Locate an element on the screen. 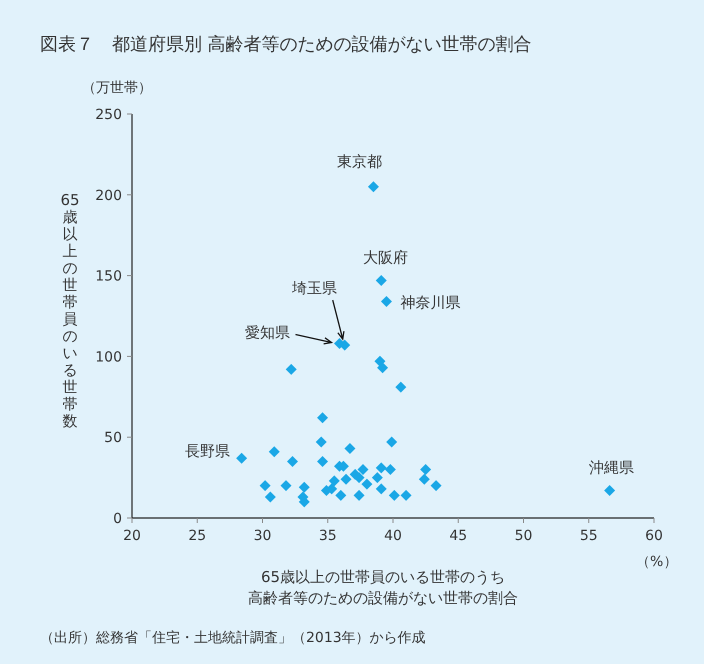 The width and height of the screenshot is (704, 664). y-tick-label: 0 is located at coordinates (117, 519).